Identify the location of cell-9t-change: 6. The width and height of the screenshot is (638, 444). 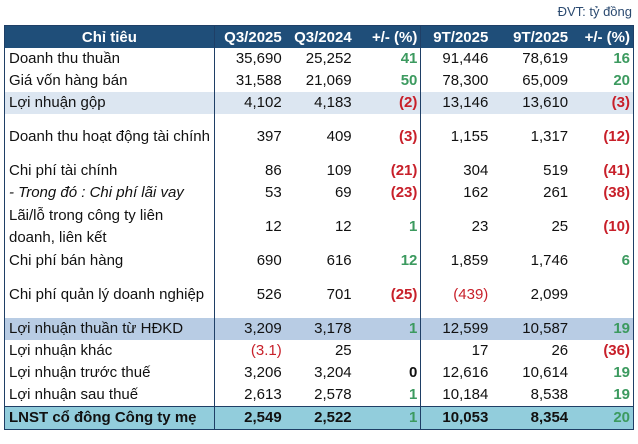
(625, 260).